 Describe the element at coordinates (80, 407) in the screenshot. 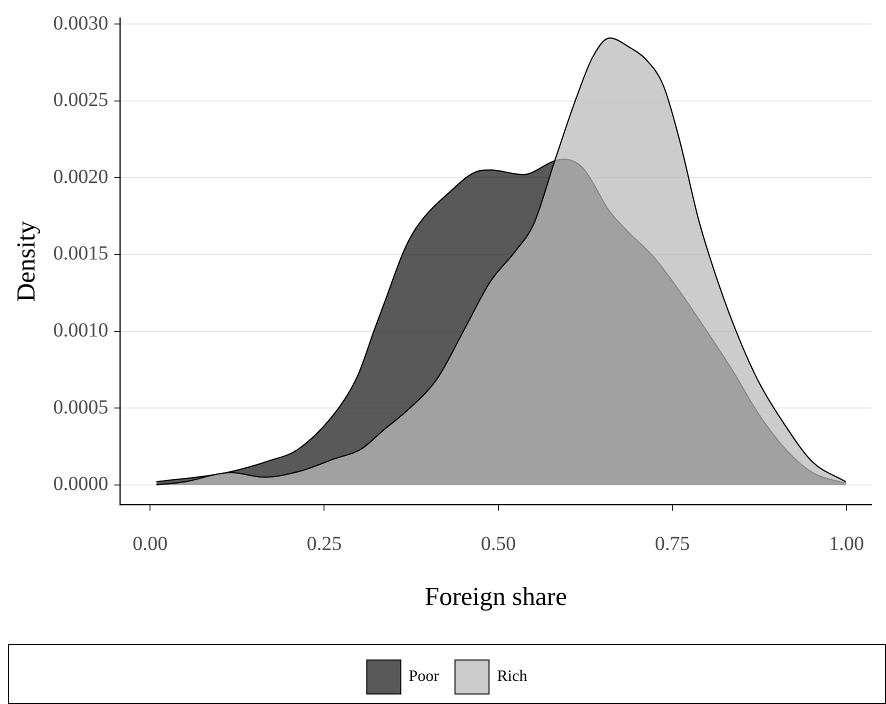

I see `y-tick-label: 0.0005` at that location.